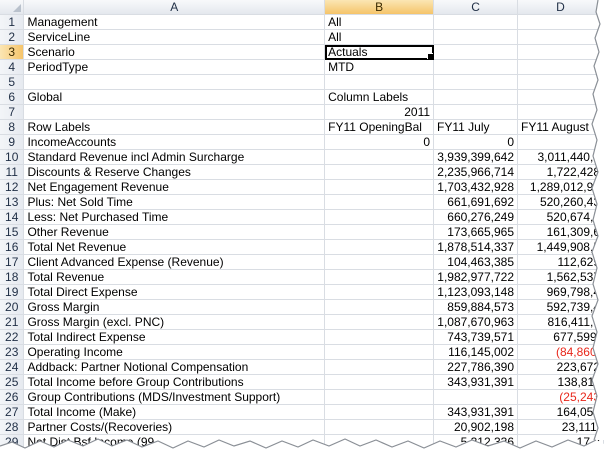 The image size is (604, 465). Describe the element at coordinates (174, 352) in the screenshot. I see `cell-a: Operating Income` at that location.